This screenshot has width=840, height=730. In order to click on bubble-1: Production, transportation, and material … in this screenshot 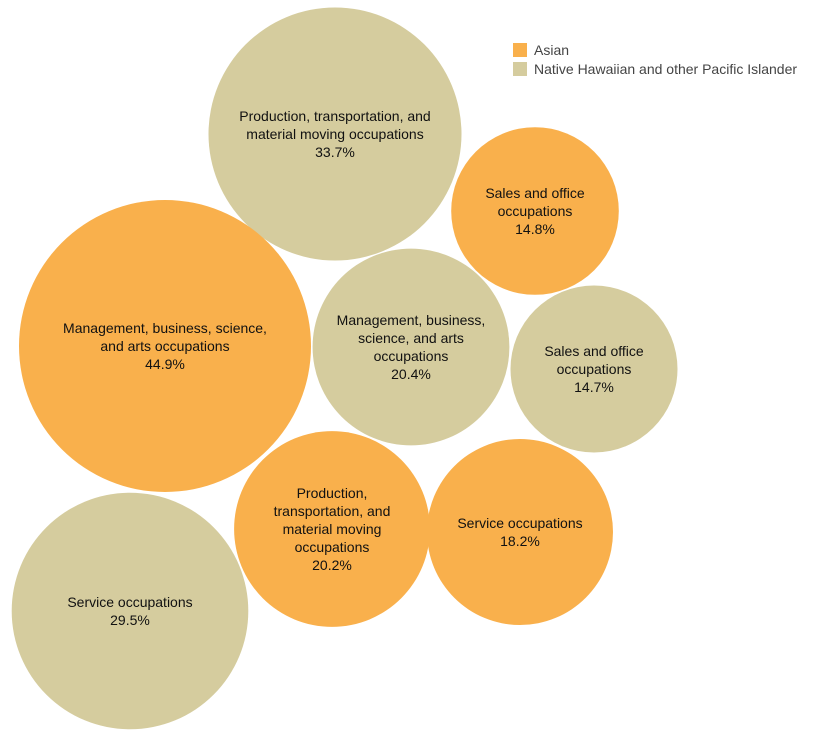, I will do `click(335, 134)`.